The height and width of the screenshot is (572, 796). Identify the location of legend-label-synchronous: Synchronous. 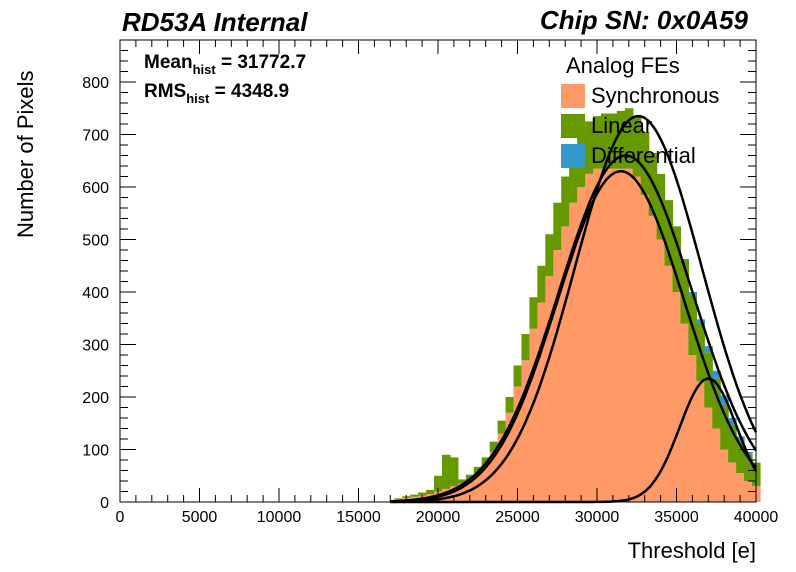
(655, 95).